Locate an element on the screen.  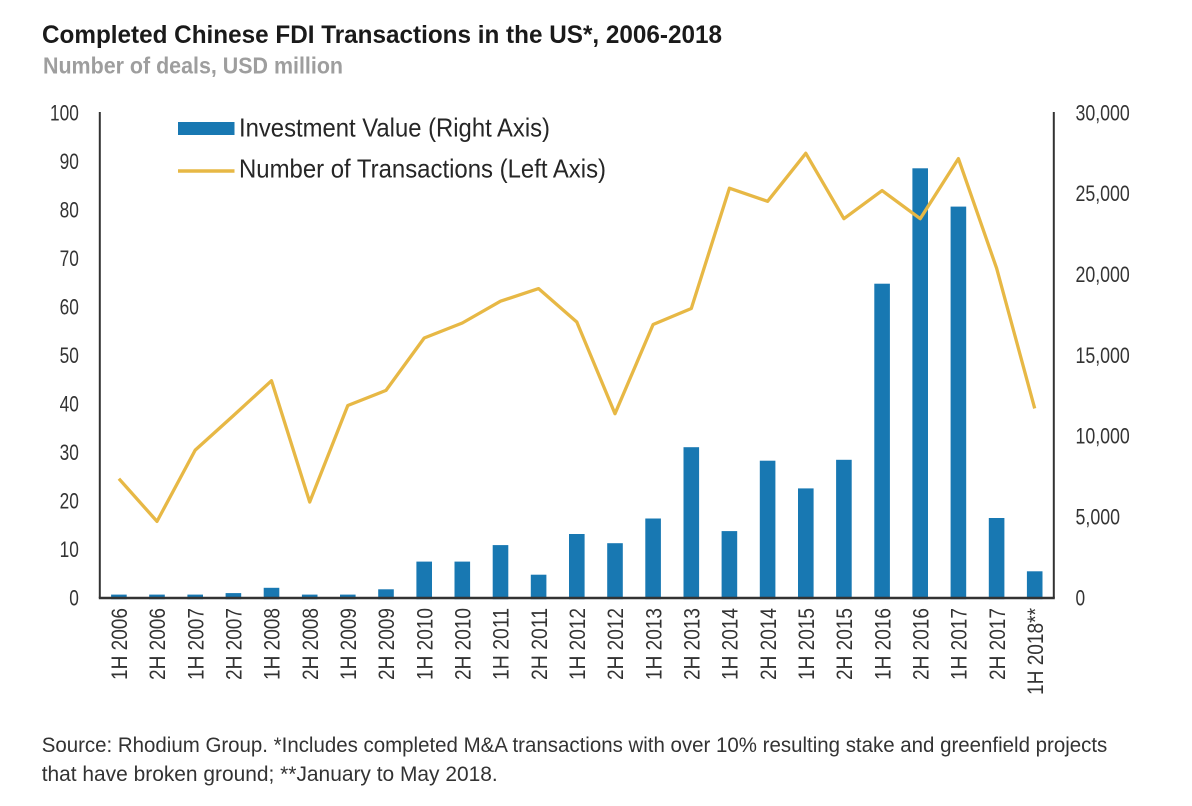
svg-text: 100 is located at coordinates (64, 112).